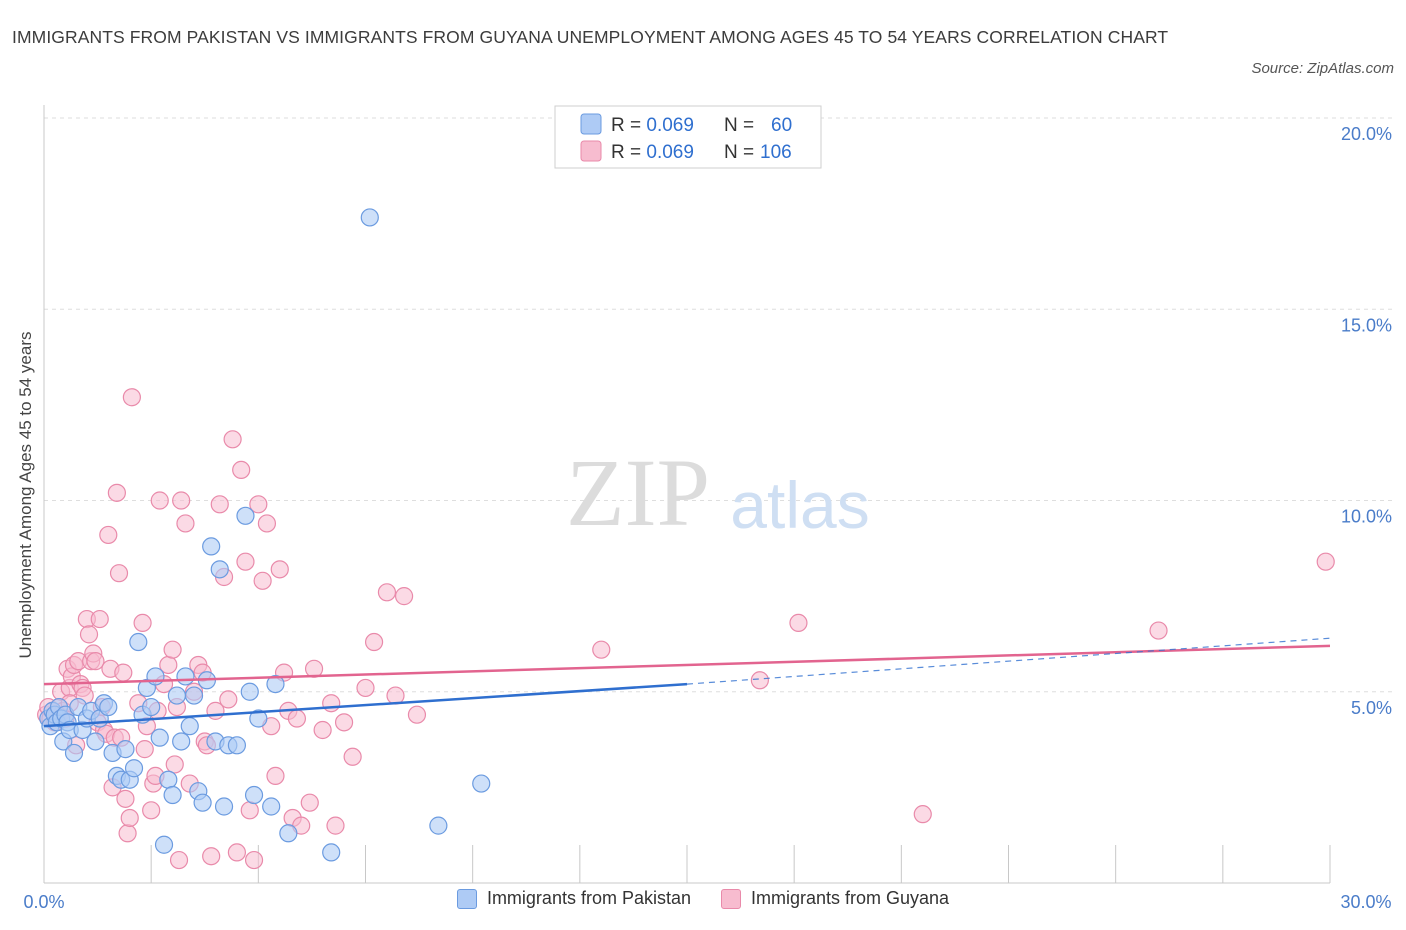 Image resolution: width=1406 pixels, height=930 pixels. I want to click on watermark-zip: ZIP, so click(638, 492).